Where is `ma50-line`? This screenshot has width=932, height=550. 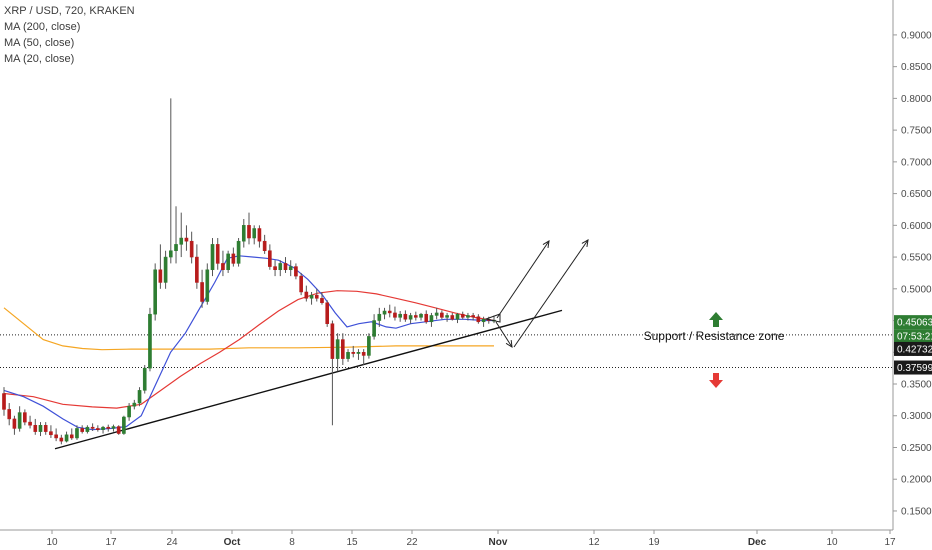 ma50-line is located at coordinates (249, 349).